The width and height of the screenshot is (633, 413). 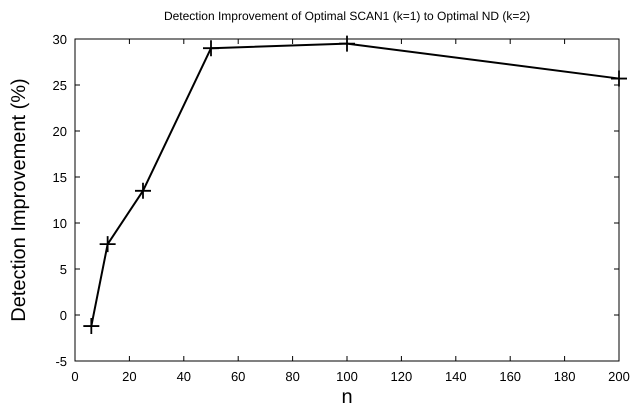 What do you see at coordinates (59, 223) in the screenshot?
I see `y-tick-label: 10` at bounding box center [59, 223].